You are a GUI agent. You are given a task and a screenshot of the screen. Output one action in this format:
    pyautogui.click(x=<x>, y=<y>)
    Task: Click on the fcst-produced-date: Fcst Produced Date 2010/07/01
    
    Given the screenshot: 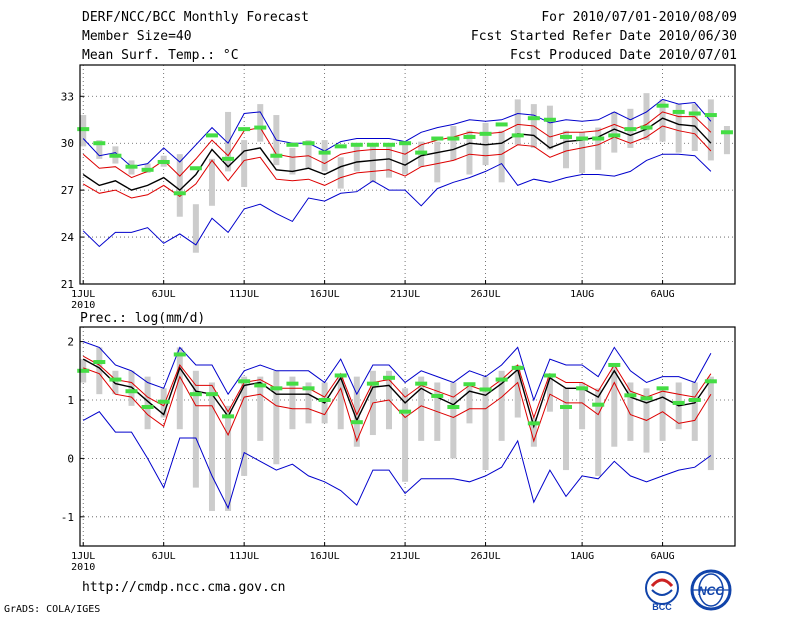 What is the action you would take?
    pyautogui.click(x=623, y=55)
    